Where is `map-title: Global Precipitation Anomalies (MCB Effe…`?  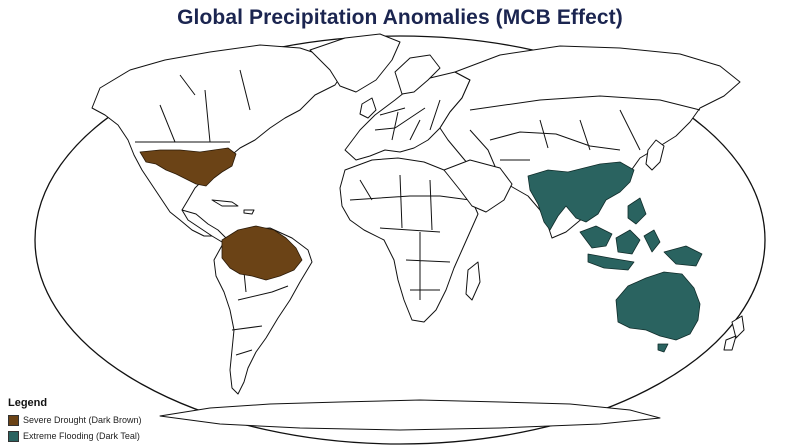 map-title: Global Precipitation Anomalies (MCB Effe… is located at coordinates (400, 17).